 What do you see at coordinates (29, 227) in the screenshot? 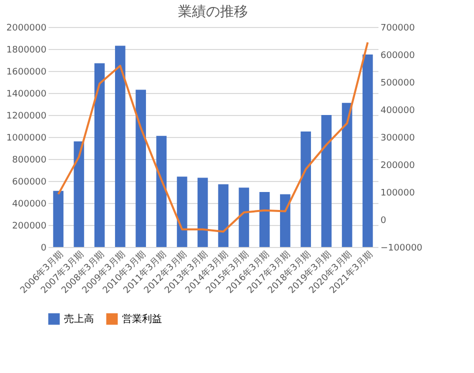
I see `y-tick-label: 200000` at bounding box center [29, 227].